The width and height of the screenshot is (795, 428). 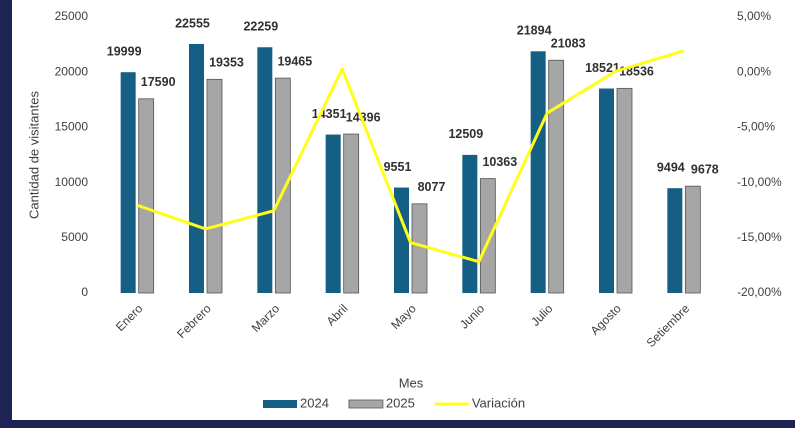 I want to click on data-label: 22259, so click(x=260, y=27).